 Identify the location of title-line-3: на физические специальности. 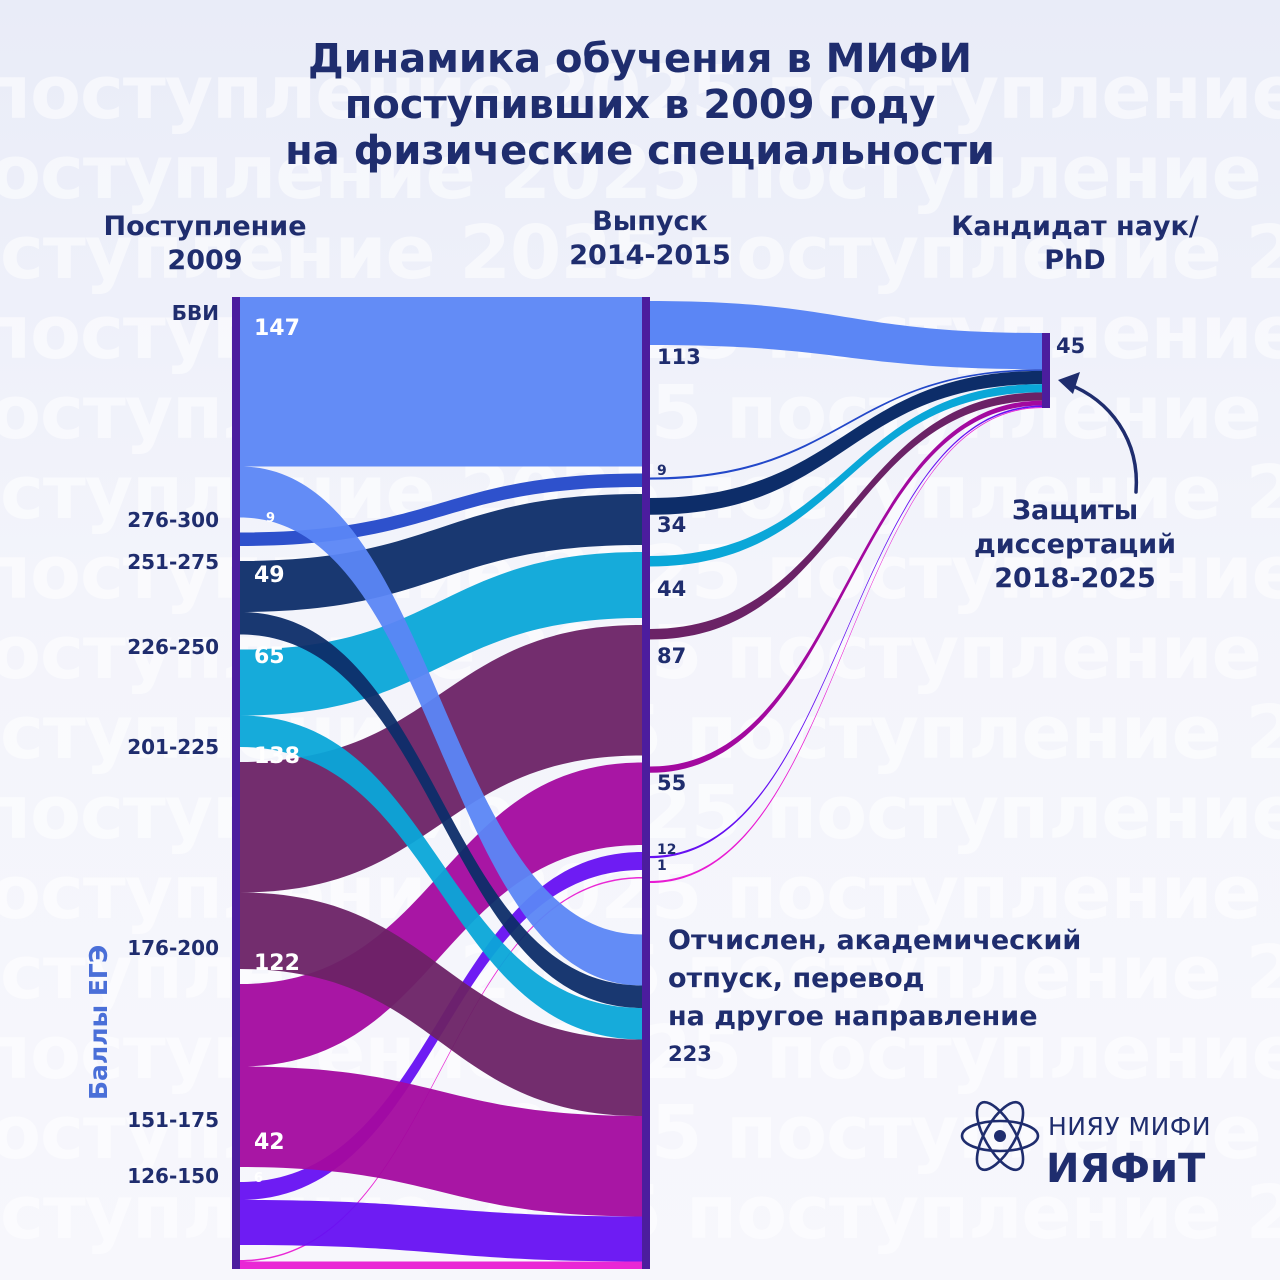
(640, 151).